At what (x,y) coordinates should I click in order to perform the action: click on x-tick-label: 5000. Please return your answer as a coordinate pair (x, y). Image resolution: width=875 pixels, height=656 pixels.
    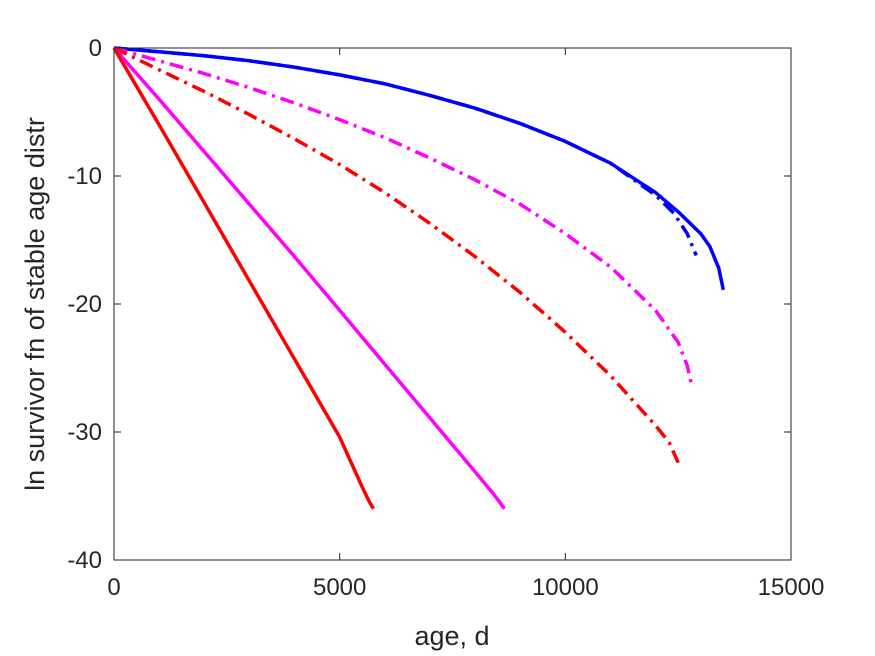
    Looking at the image, I should click on (339, 587).